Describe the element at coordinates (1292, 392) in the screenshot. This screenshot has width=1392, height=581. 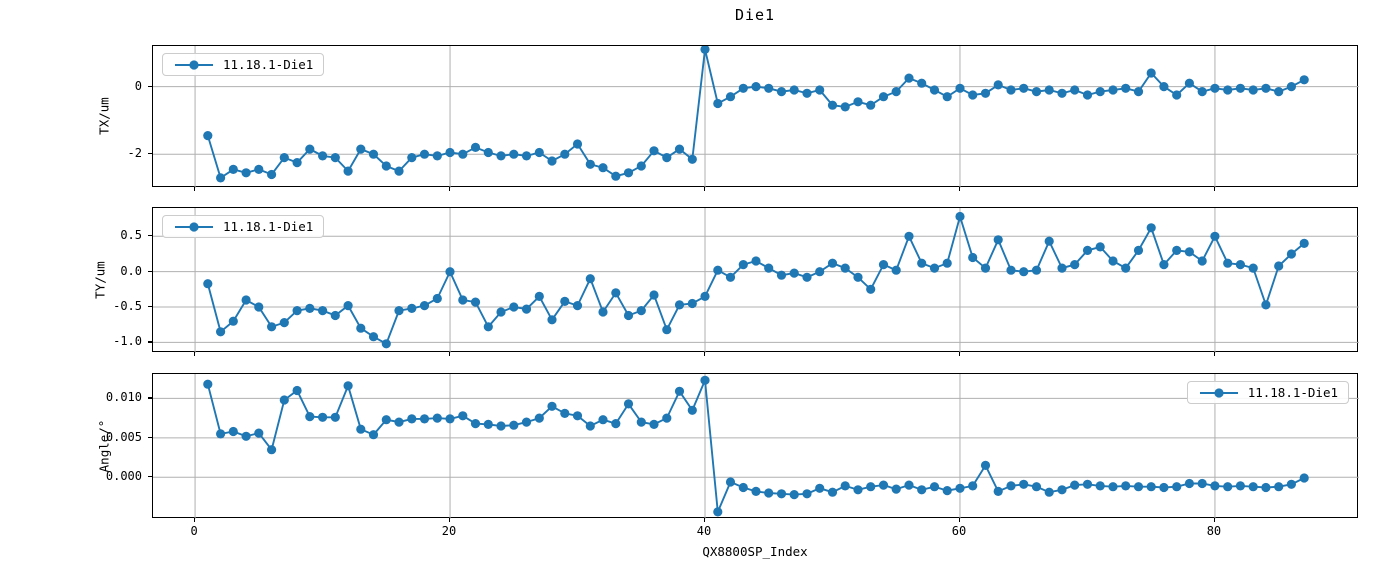
I see `legend-label: 11.18.1-Die1` at that location.